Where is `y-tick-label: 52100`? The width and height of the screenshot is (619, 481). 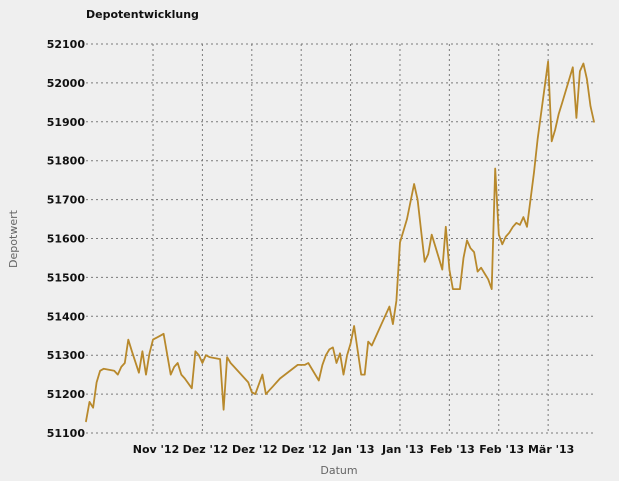
y-tick-label: 52100 is located at coordinates (66, 44).